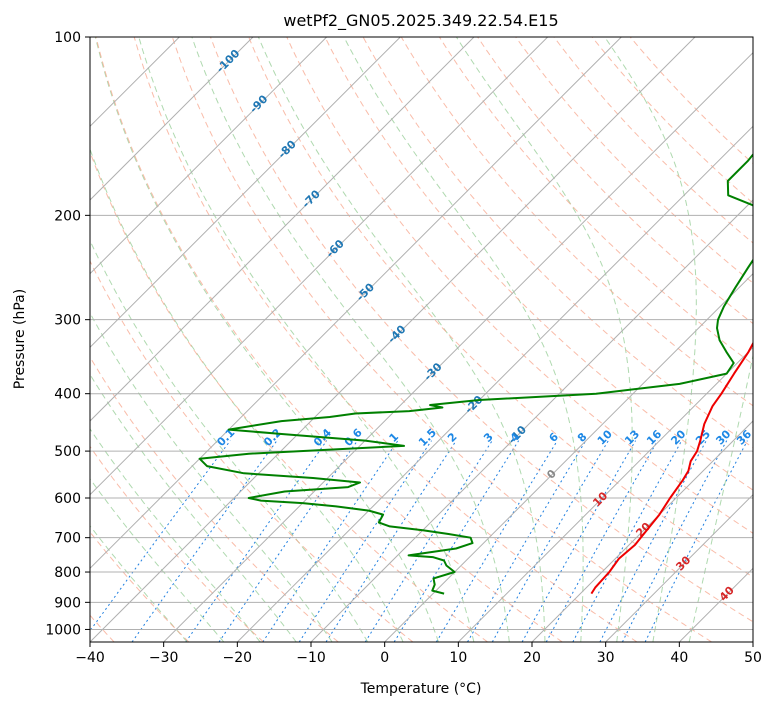 The height and width of the screenshot is (708, 775). What do you see at coordinates (90, 658) in the screenshot?
I see `x-tick-label: −40` at bounding box center [90, 658].